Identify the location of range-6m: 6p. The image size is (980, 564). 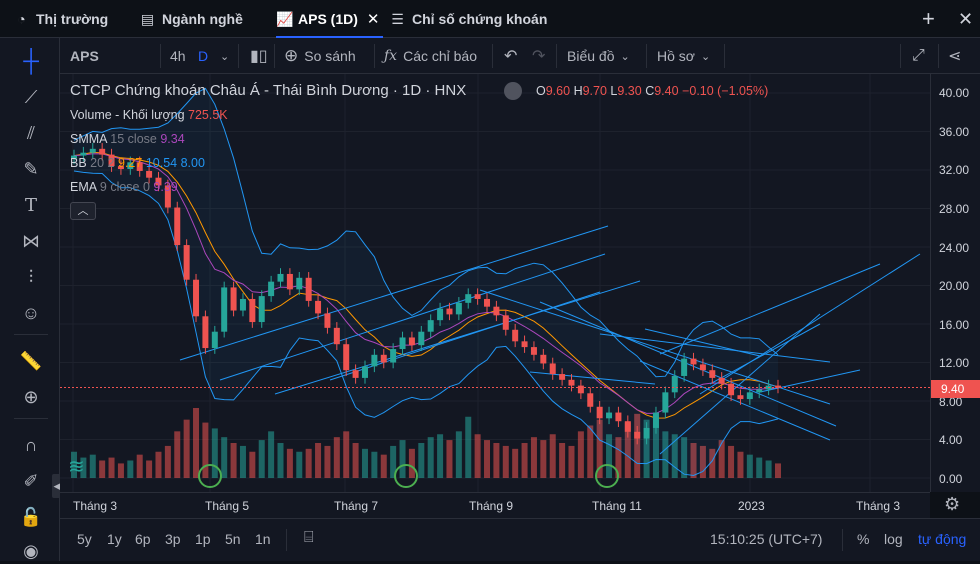
(143, 539).